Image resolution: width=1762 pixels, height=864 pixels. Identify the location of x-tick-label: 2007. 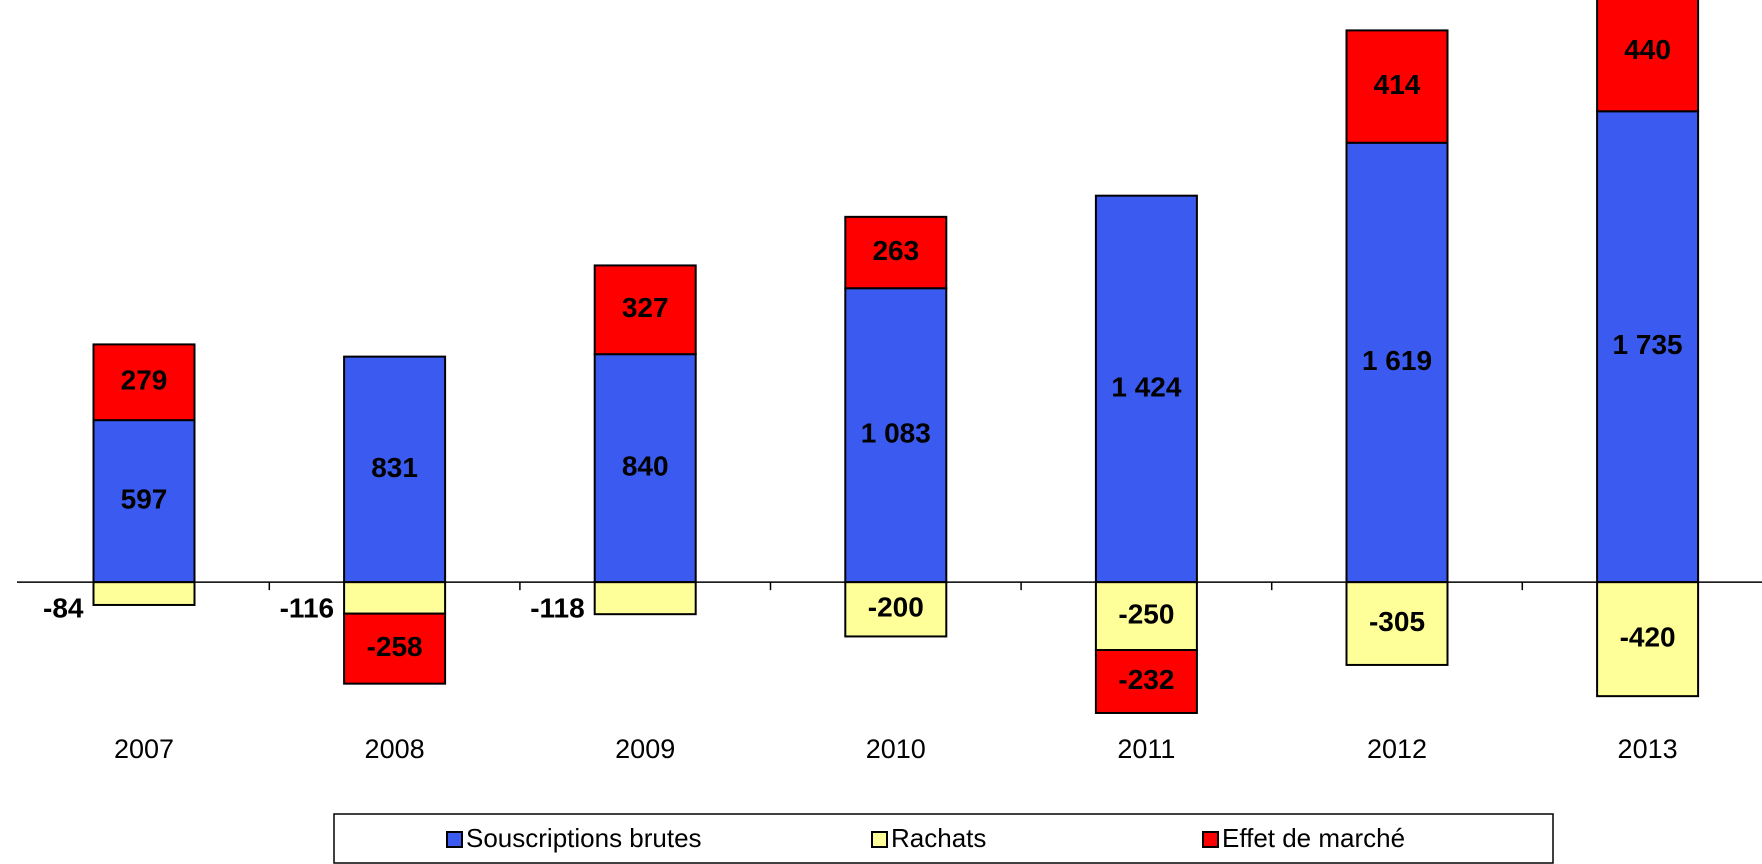
(144, 749).